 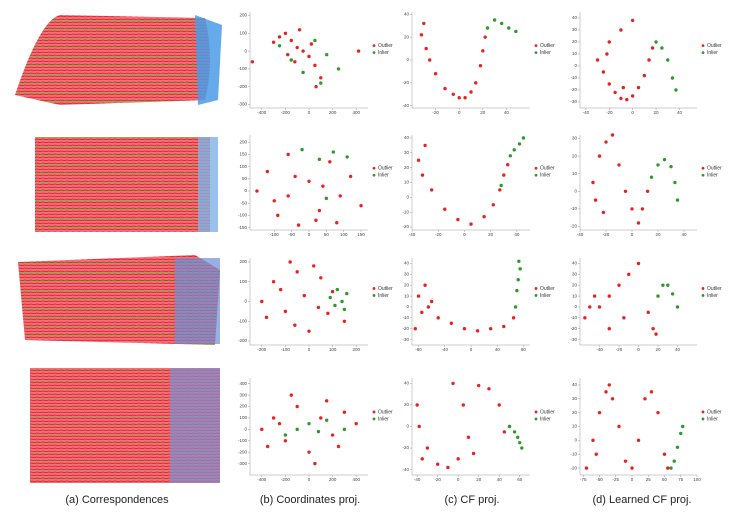 What do you see at coordinates (665, 479) in the screenshot?
I see `x-tick-label: 50` at bounding box center [665, 479].